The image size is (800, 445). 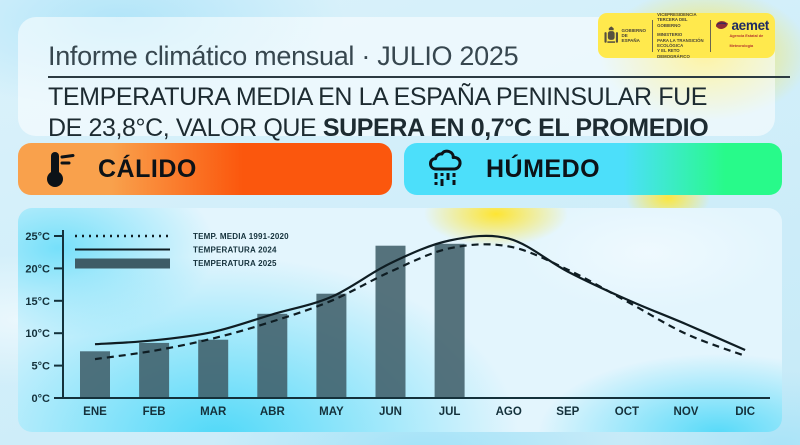 What do you see at coordinates (390, 412) in the screenshot?
I see `x-tick-label-JUN: JUN` at bounding box center [390, 412].